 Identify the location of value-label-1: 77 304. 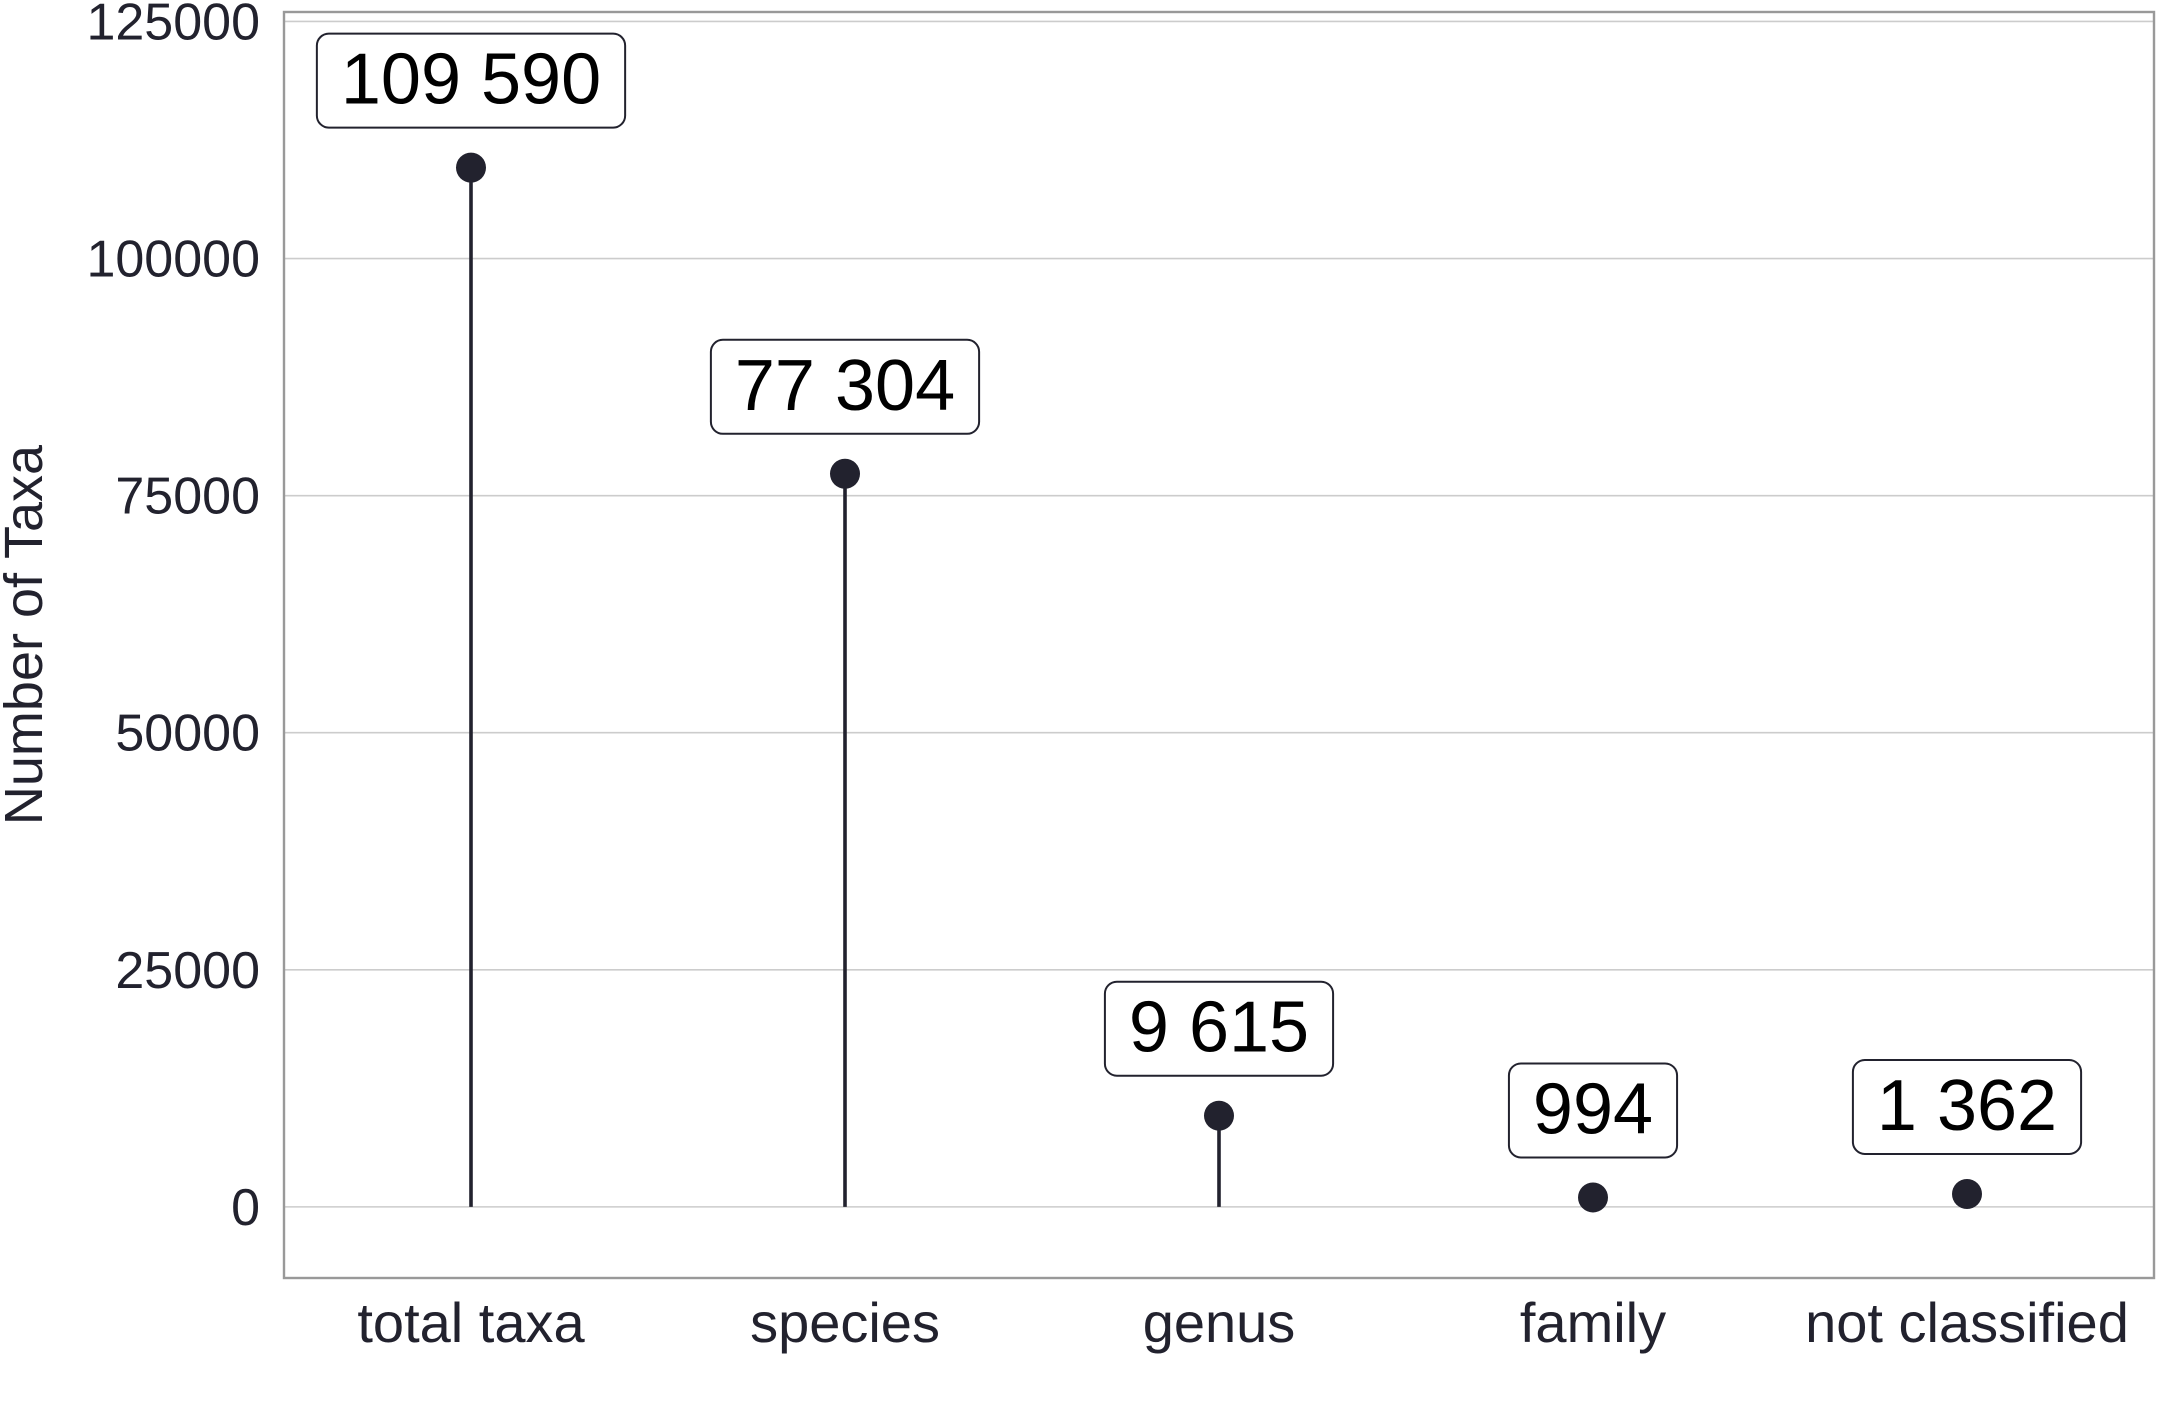
(845, 386).